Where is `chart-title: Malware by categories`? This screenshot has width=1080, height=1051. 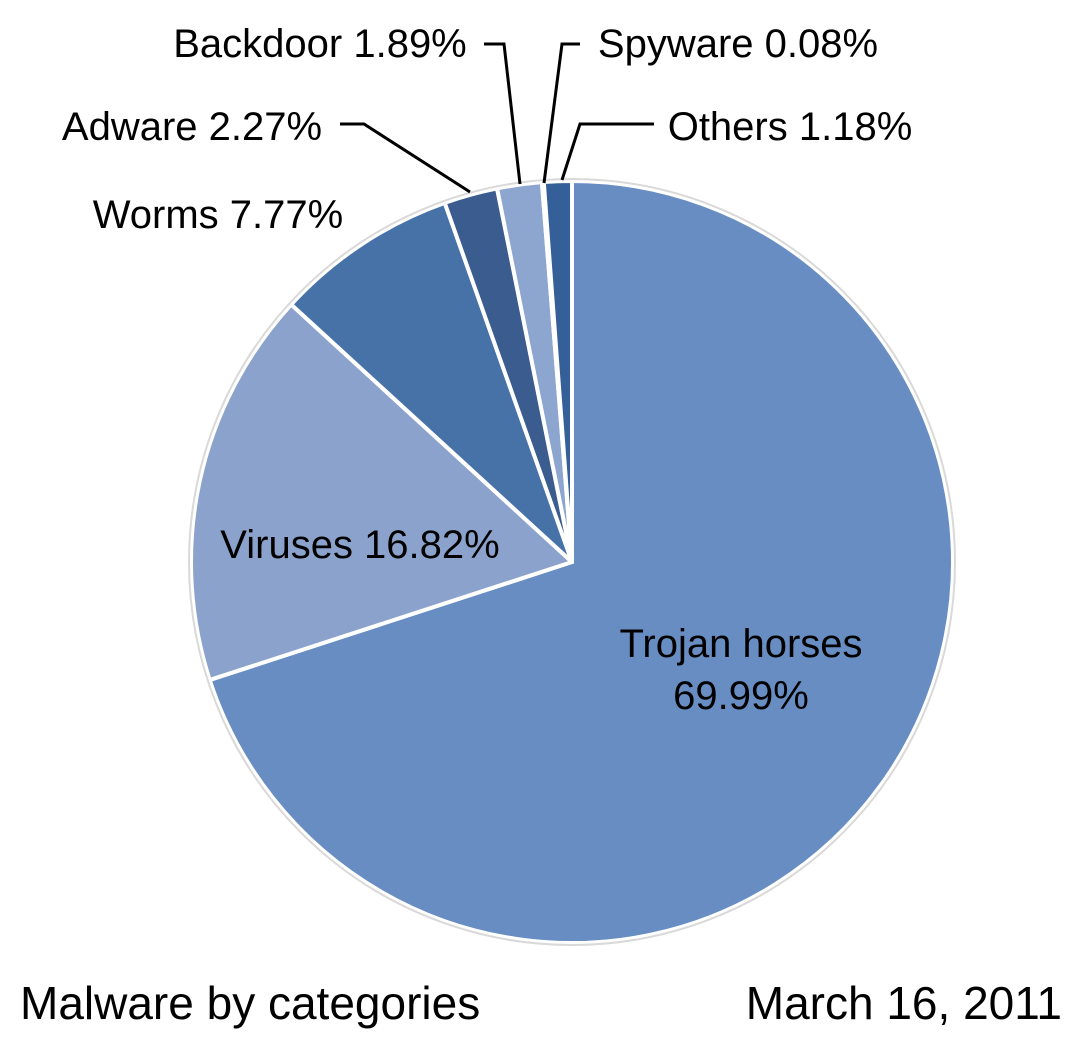
chart-title: Malware by categories is located at coordinates (250, 1003).